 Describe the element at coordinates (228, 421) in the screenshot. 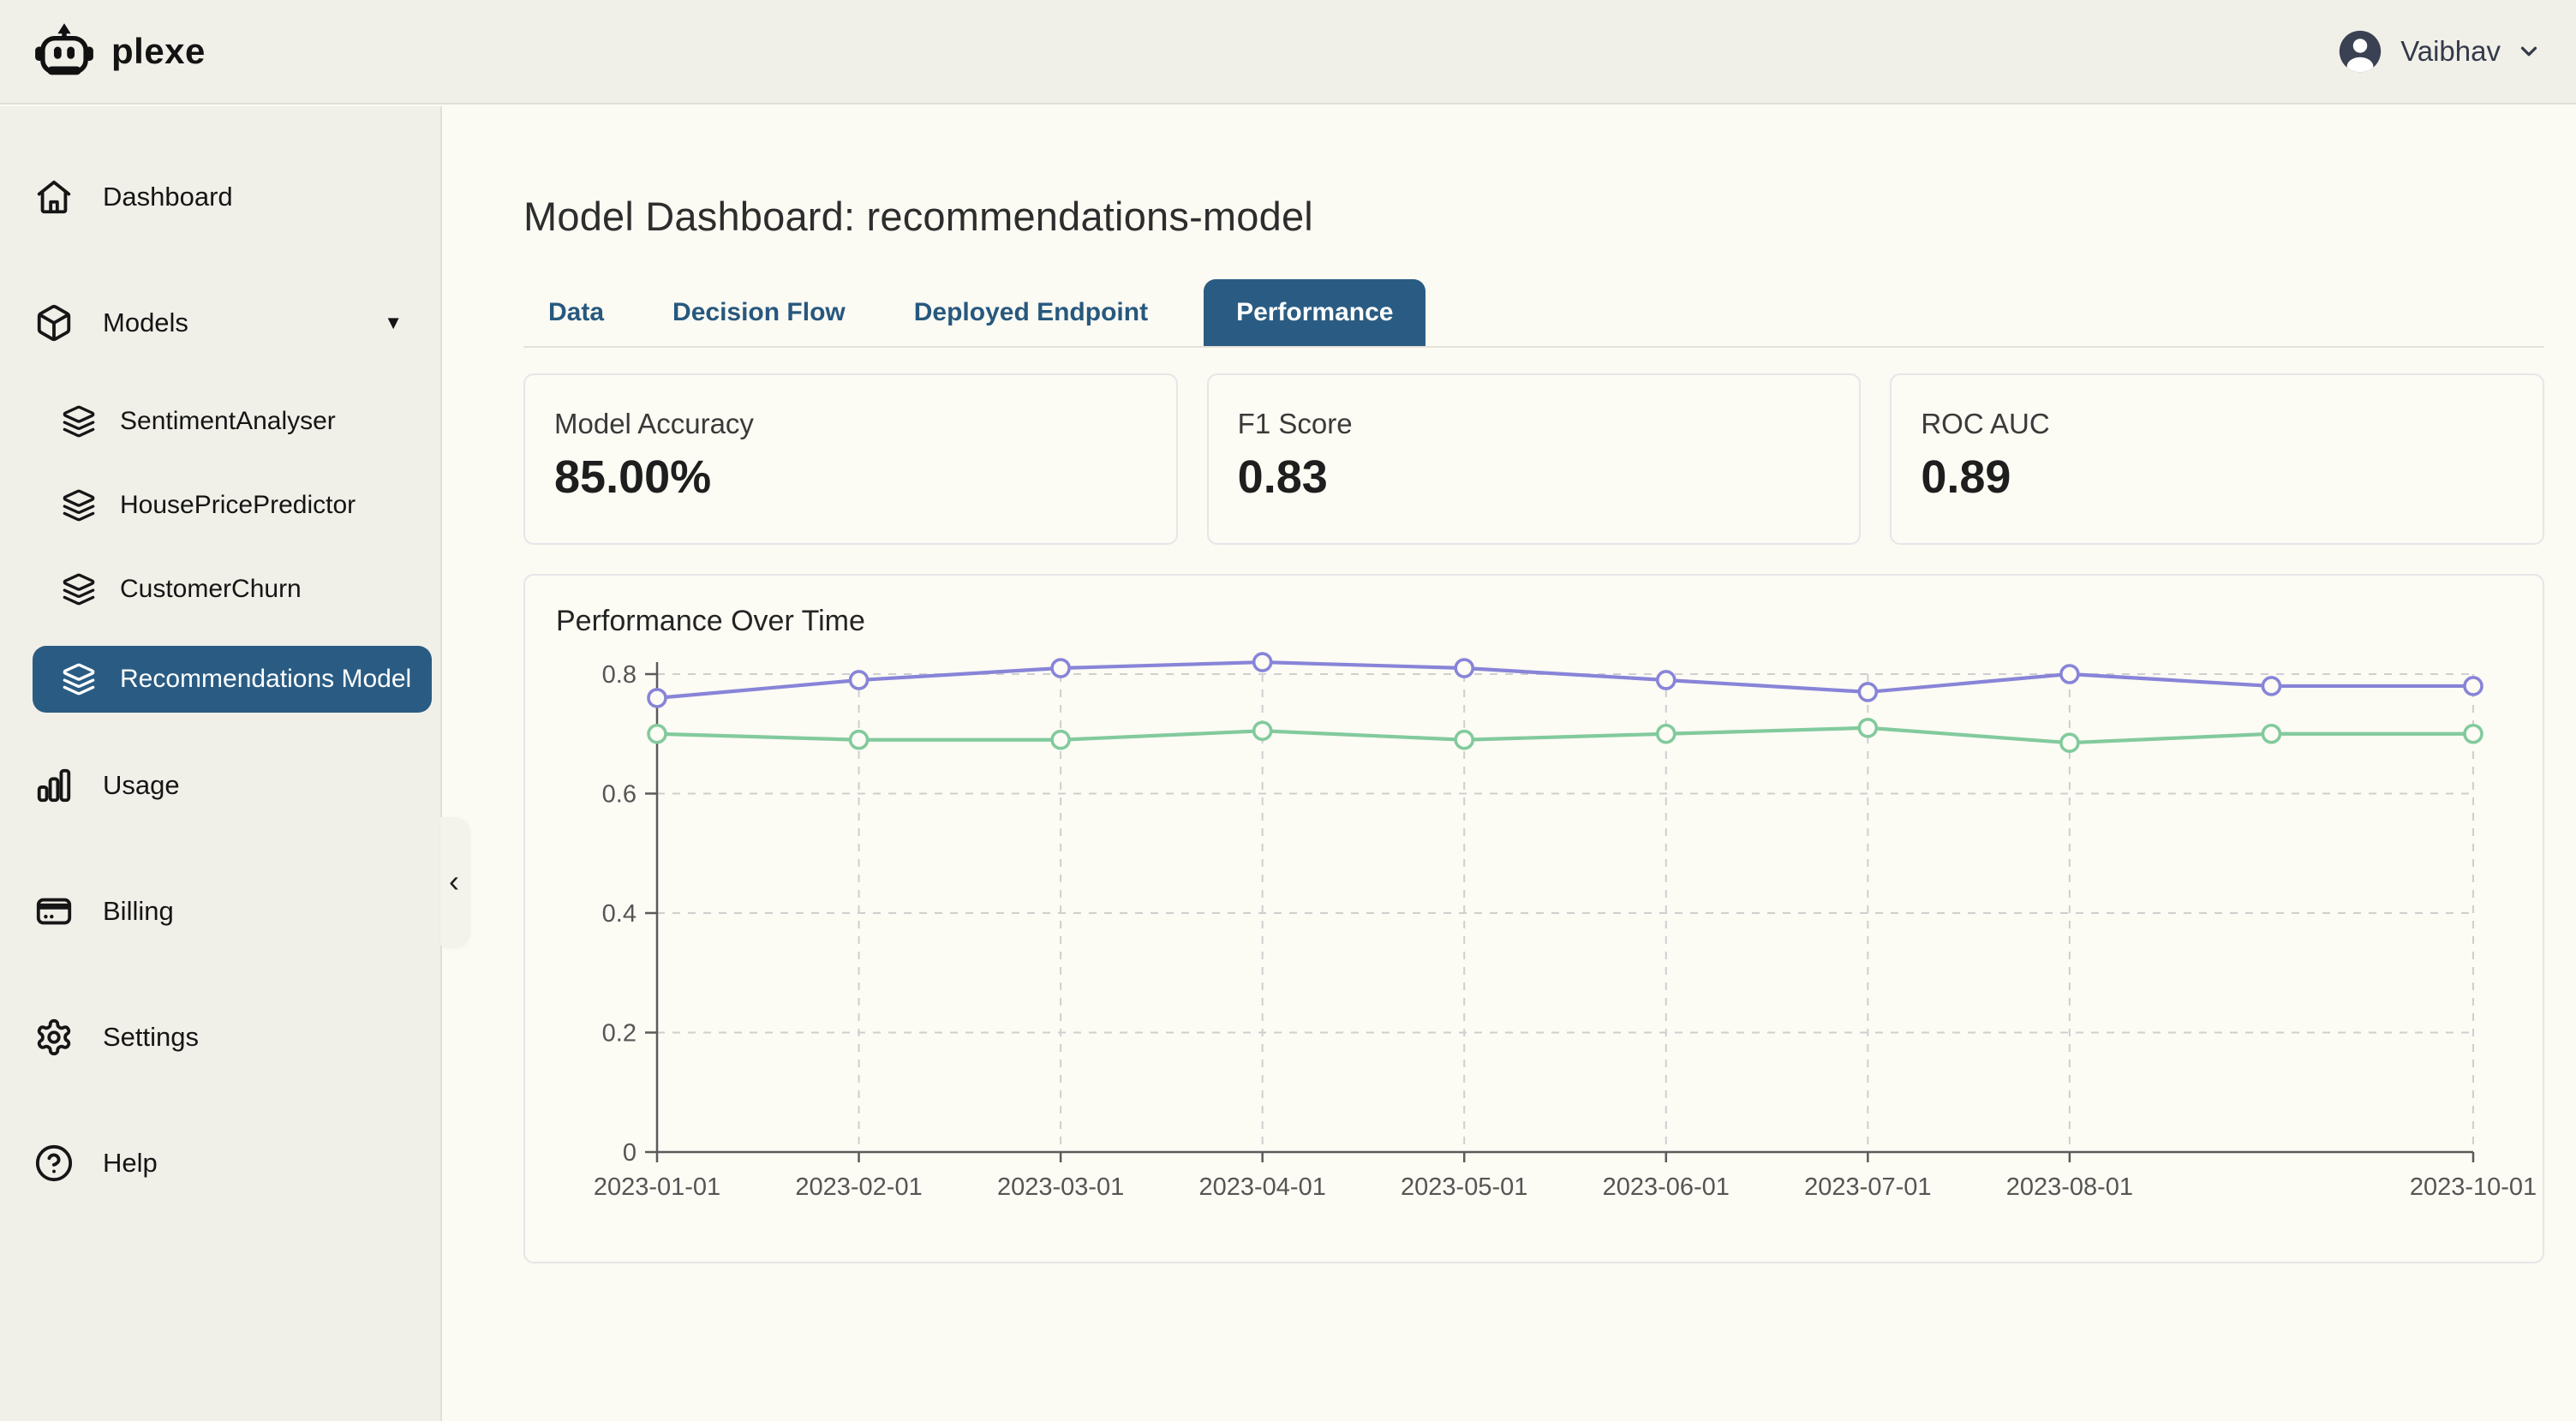

I see `model-item-label: SentimentAnalyser` at that location.